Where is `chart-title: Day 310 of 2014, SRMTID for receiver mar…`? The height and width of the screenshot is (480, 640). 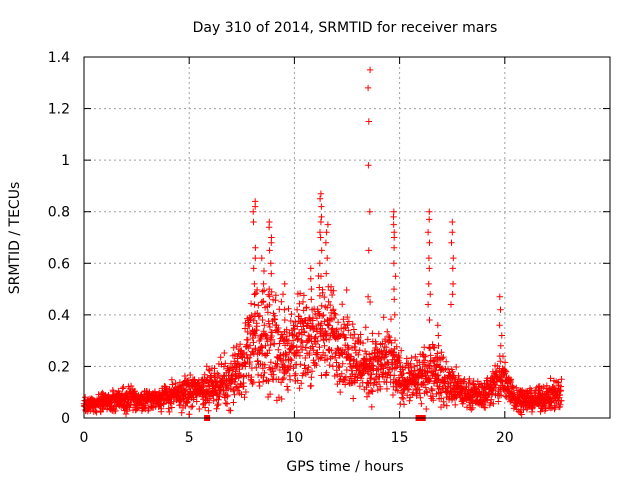 chart-title: Day 310 of 2014, SRMTID for receiver mar… is located at coordinates (345, 28).